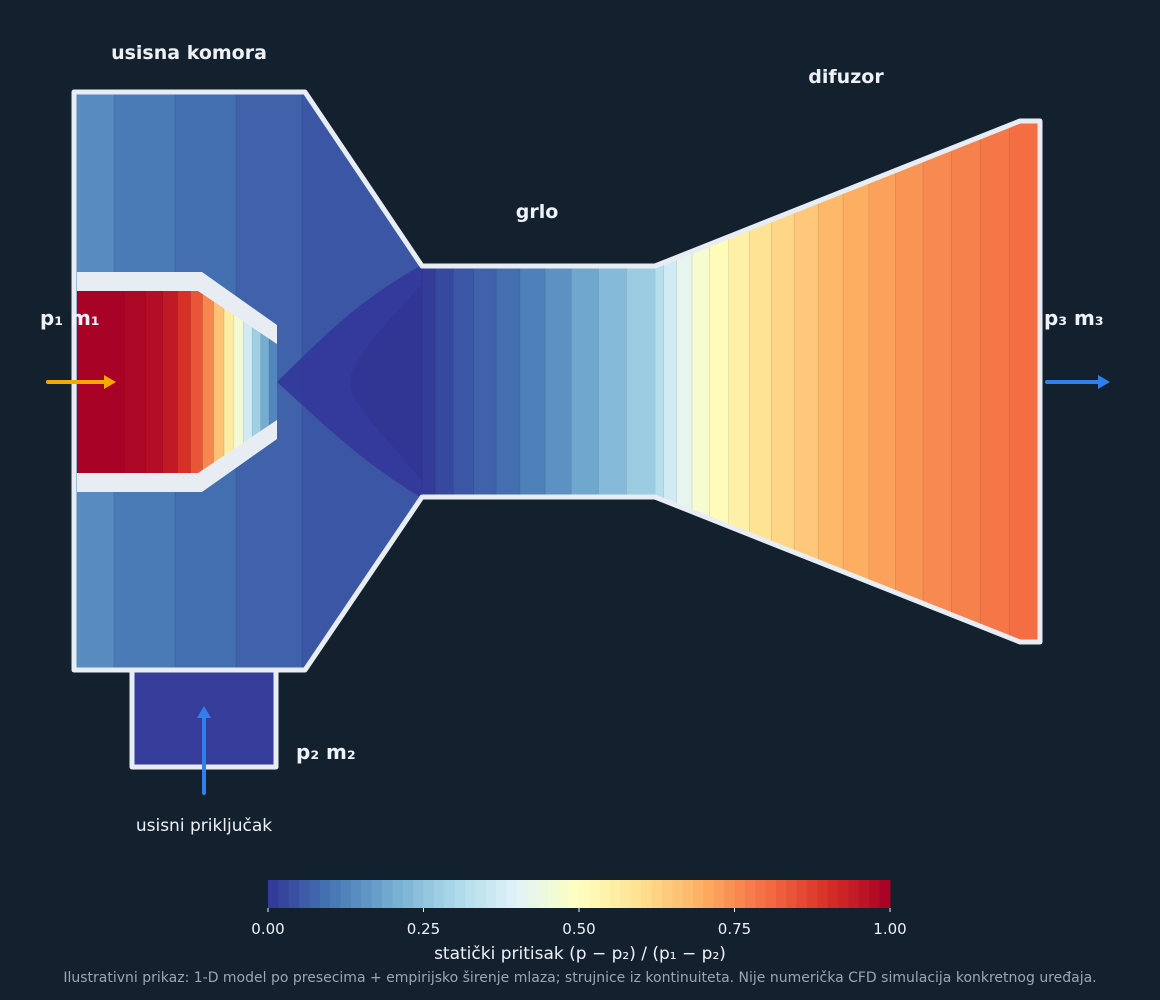 The width and height of the screenshot is (1160, 1000). What do you see at coordinates (267, 929) in the screenshot?
I see `colorbar-tick-label: 0.00` at bounding box center [267, 929].